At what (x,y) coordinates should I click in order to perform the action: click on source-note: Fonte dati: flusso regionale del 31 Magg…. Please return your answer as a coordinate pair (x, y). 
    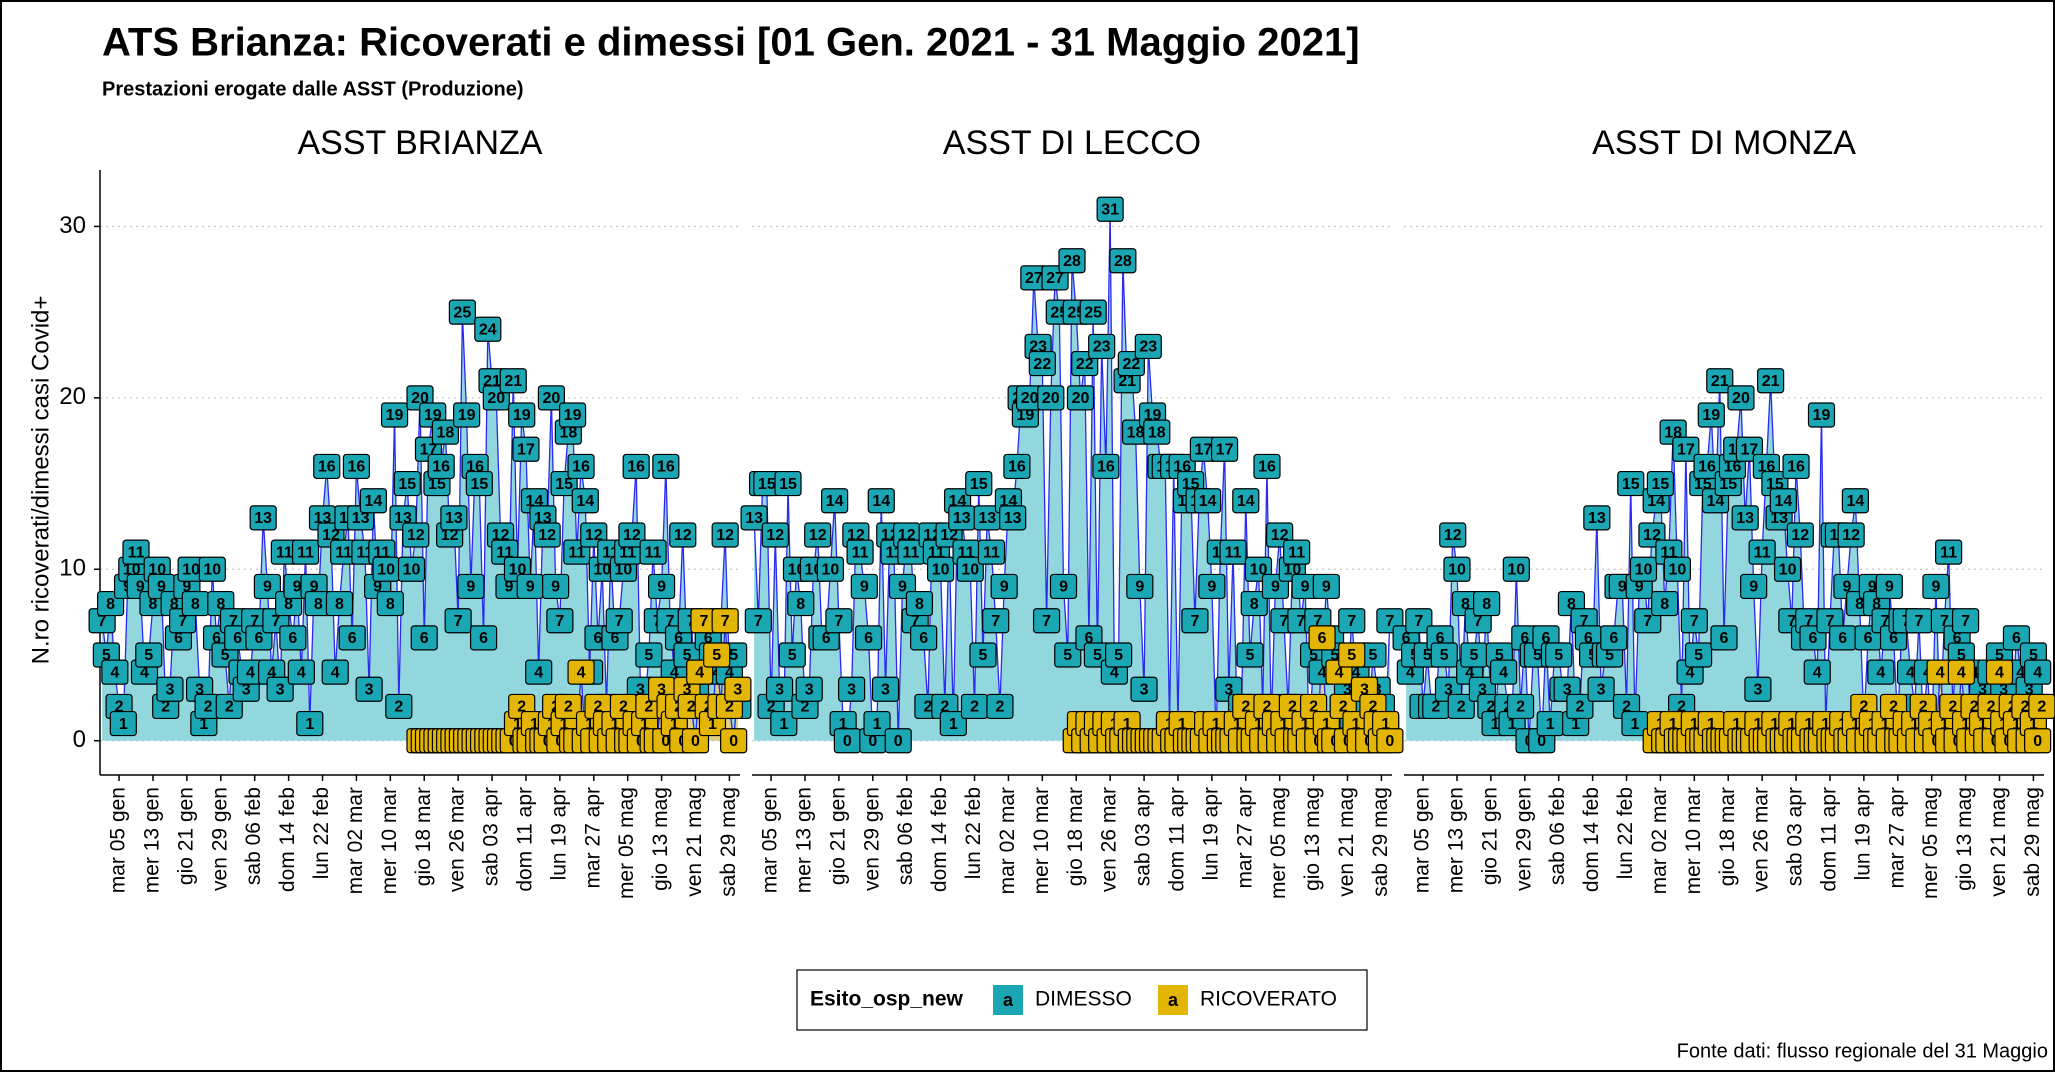
    Looking at the image, I should click on (1862, 1051).